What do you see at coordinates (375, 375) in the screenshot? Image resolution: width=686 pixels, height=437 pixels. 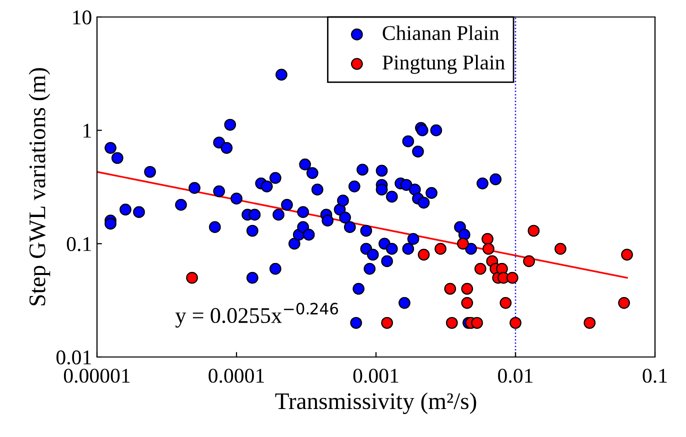 I see `x-tick-label: 0.001` at bounding box center [375, 375].